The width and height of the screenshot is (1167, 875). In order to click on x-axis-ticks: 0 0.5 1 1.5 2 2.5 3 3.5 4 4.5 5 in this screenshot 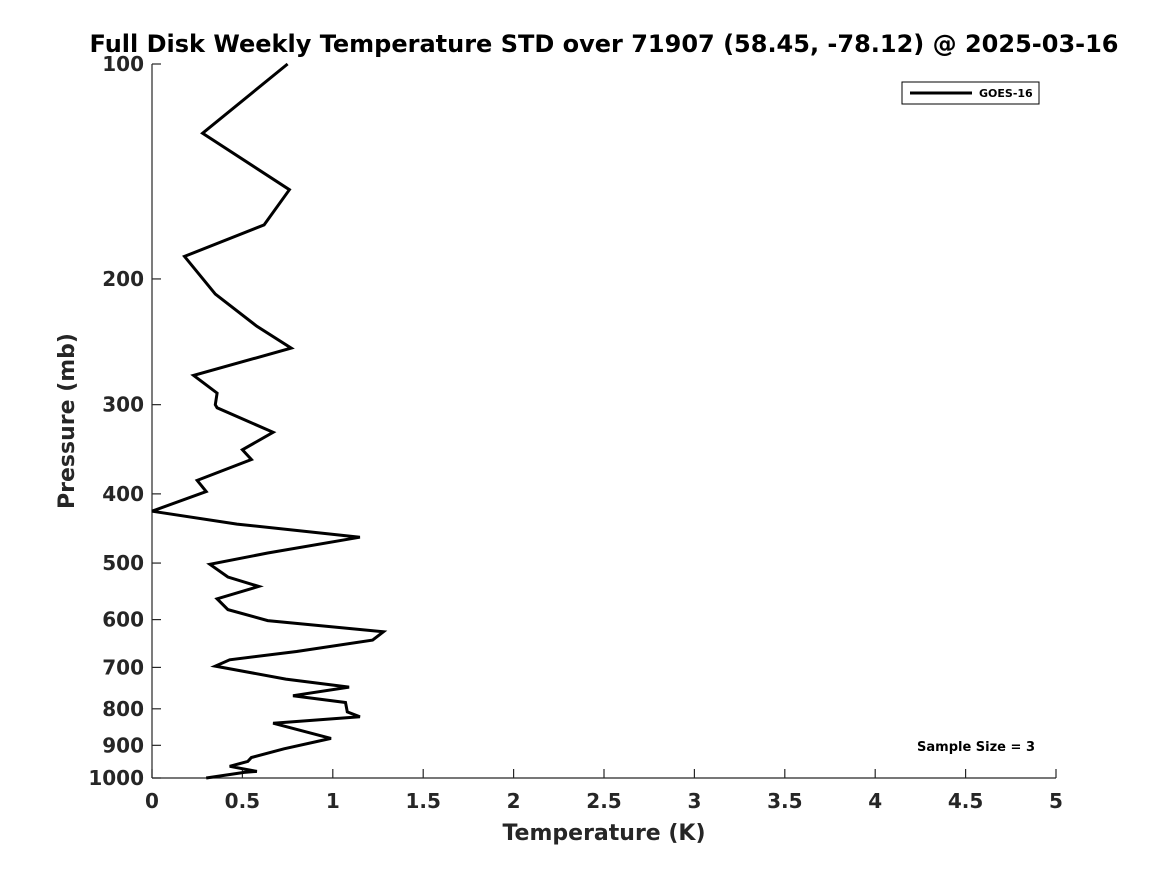, I will do `click(604, 791)`.